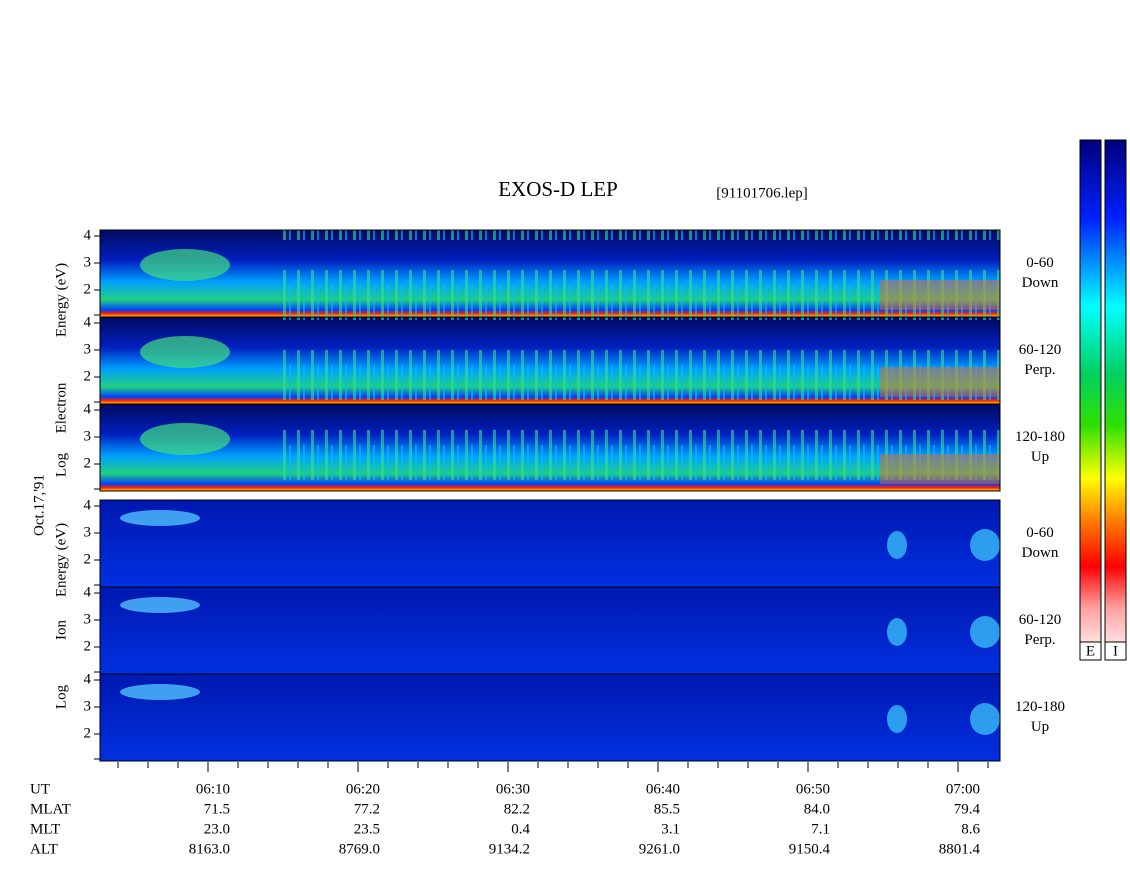 Image resolution: width=1130 pixels, height=875 pixels. I want to click on row-value: 7.1, so click(820, 829).